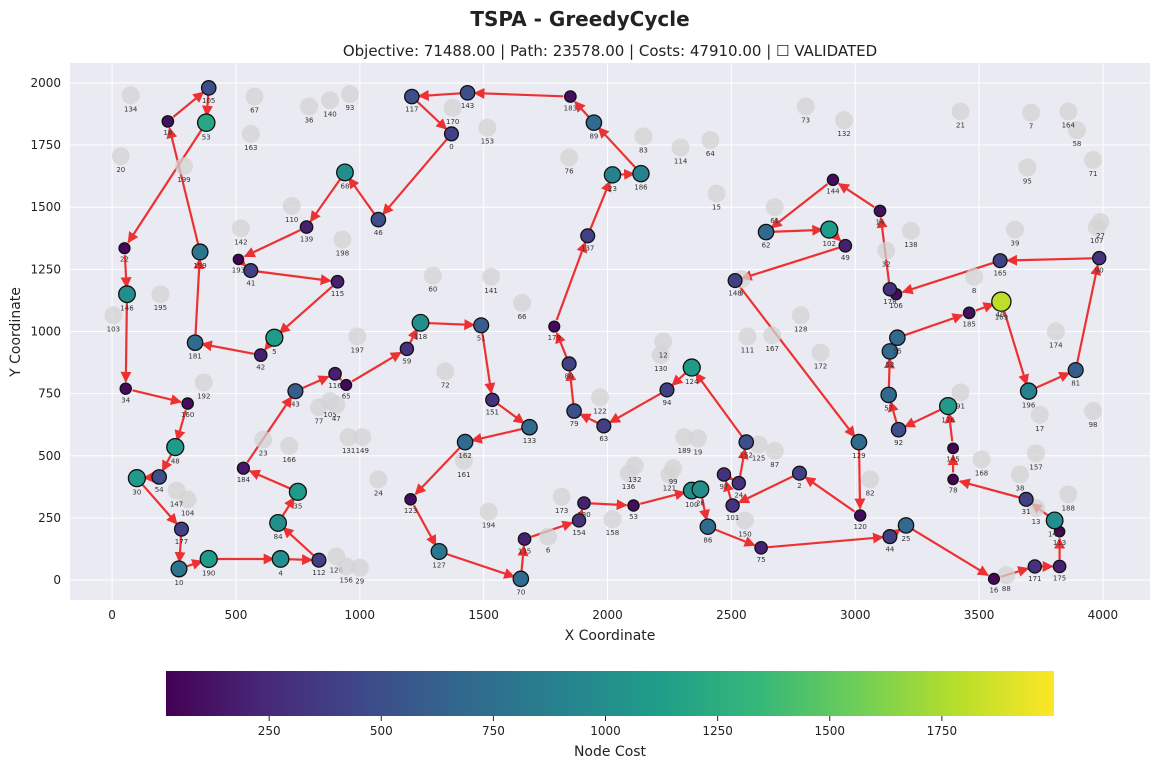  I want to click on y-tick-label: 0, so click(57, 580).